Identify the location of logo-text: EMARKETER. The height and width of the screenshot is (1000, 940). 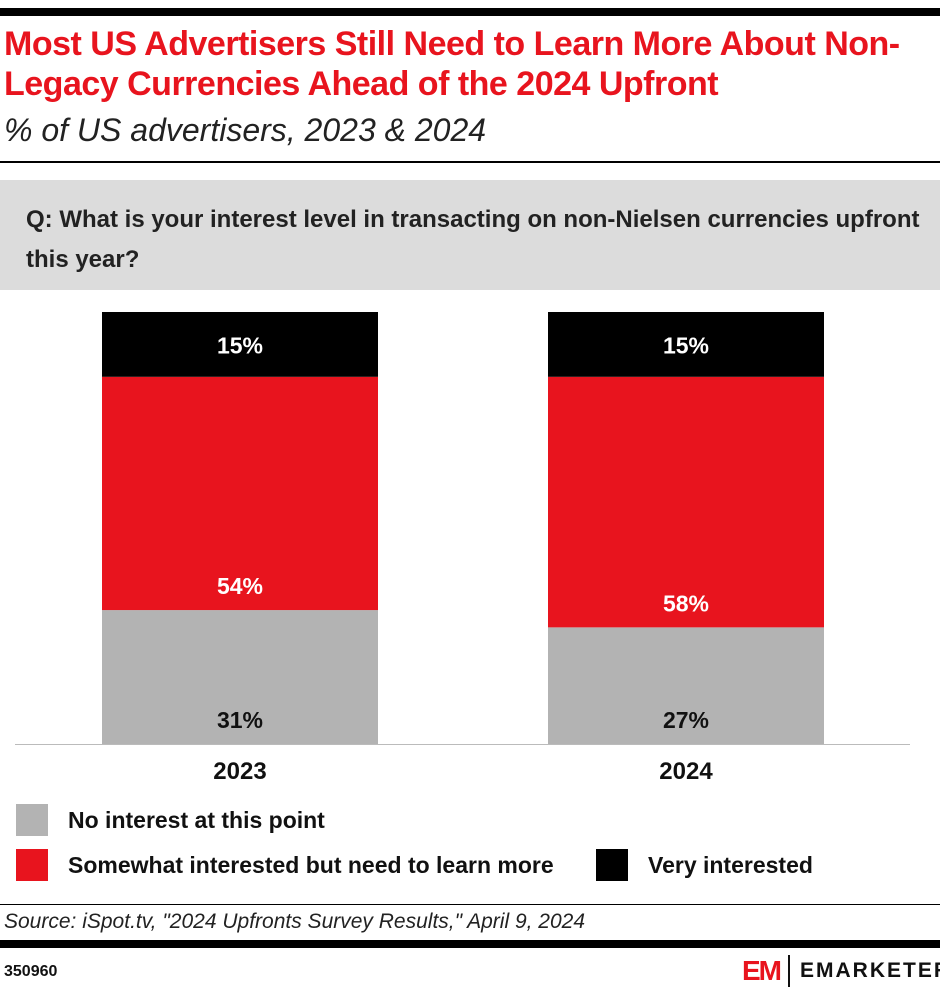
(870, 970).